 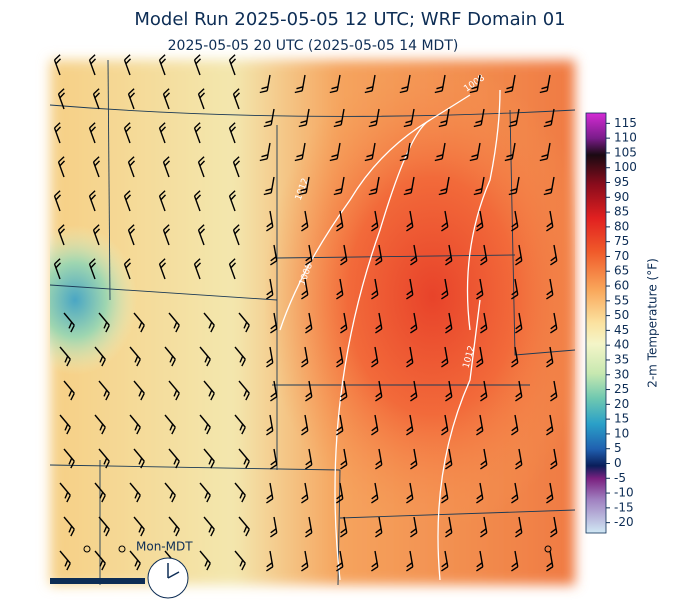 I want to click on colorbar-tick-label: 95, so click(x=621, y=182).